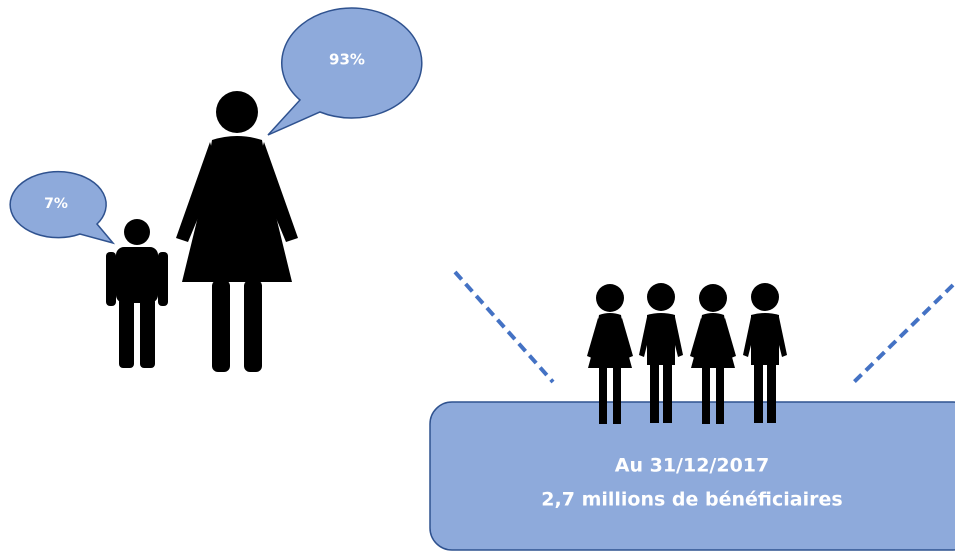  What do you see at coordinates (137, 293) in the screenshot?
I see `child-icon` at bounding box center [137, 293].